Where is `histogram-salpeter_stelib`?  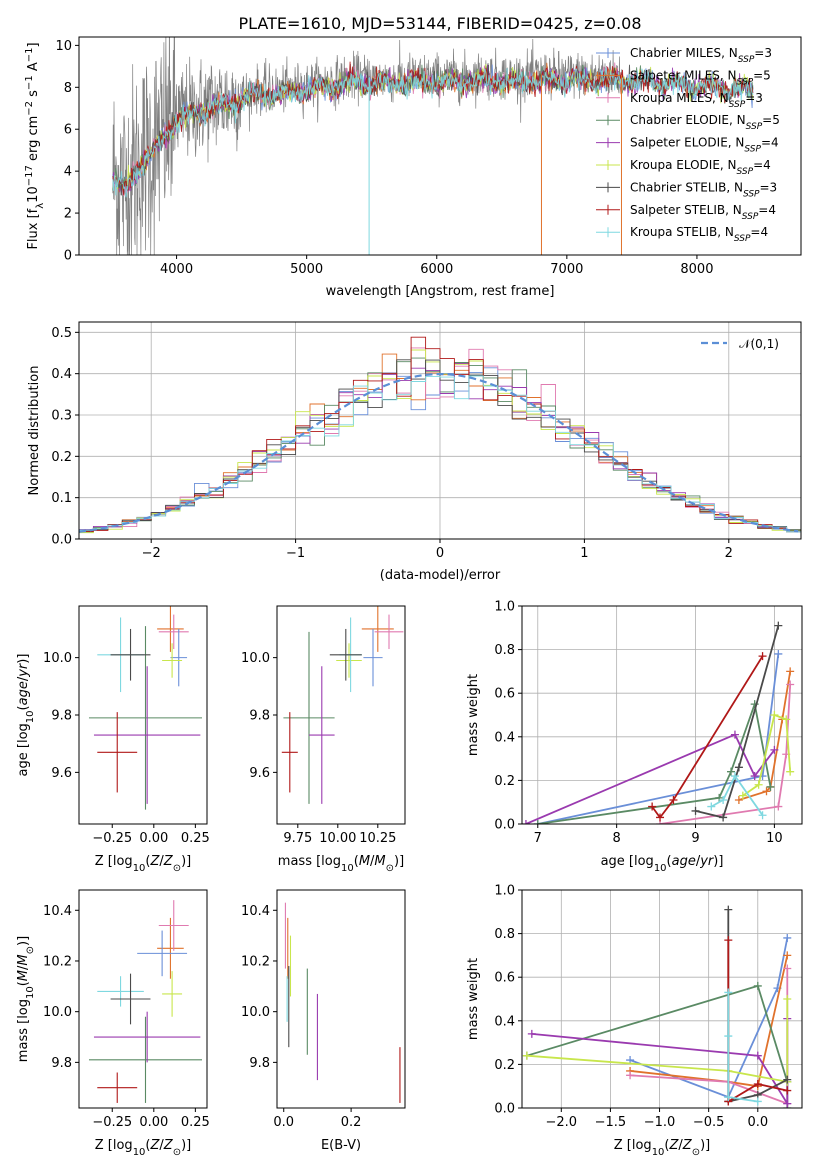
histogram-salpeter_stelib is located at coordinates (440, 434).